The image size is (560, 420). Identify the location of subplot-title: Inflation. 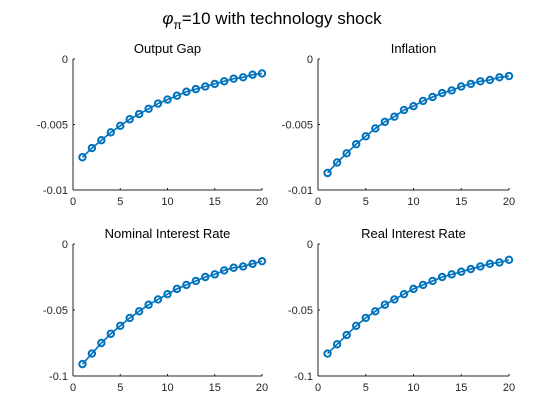
(414, 48).